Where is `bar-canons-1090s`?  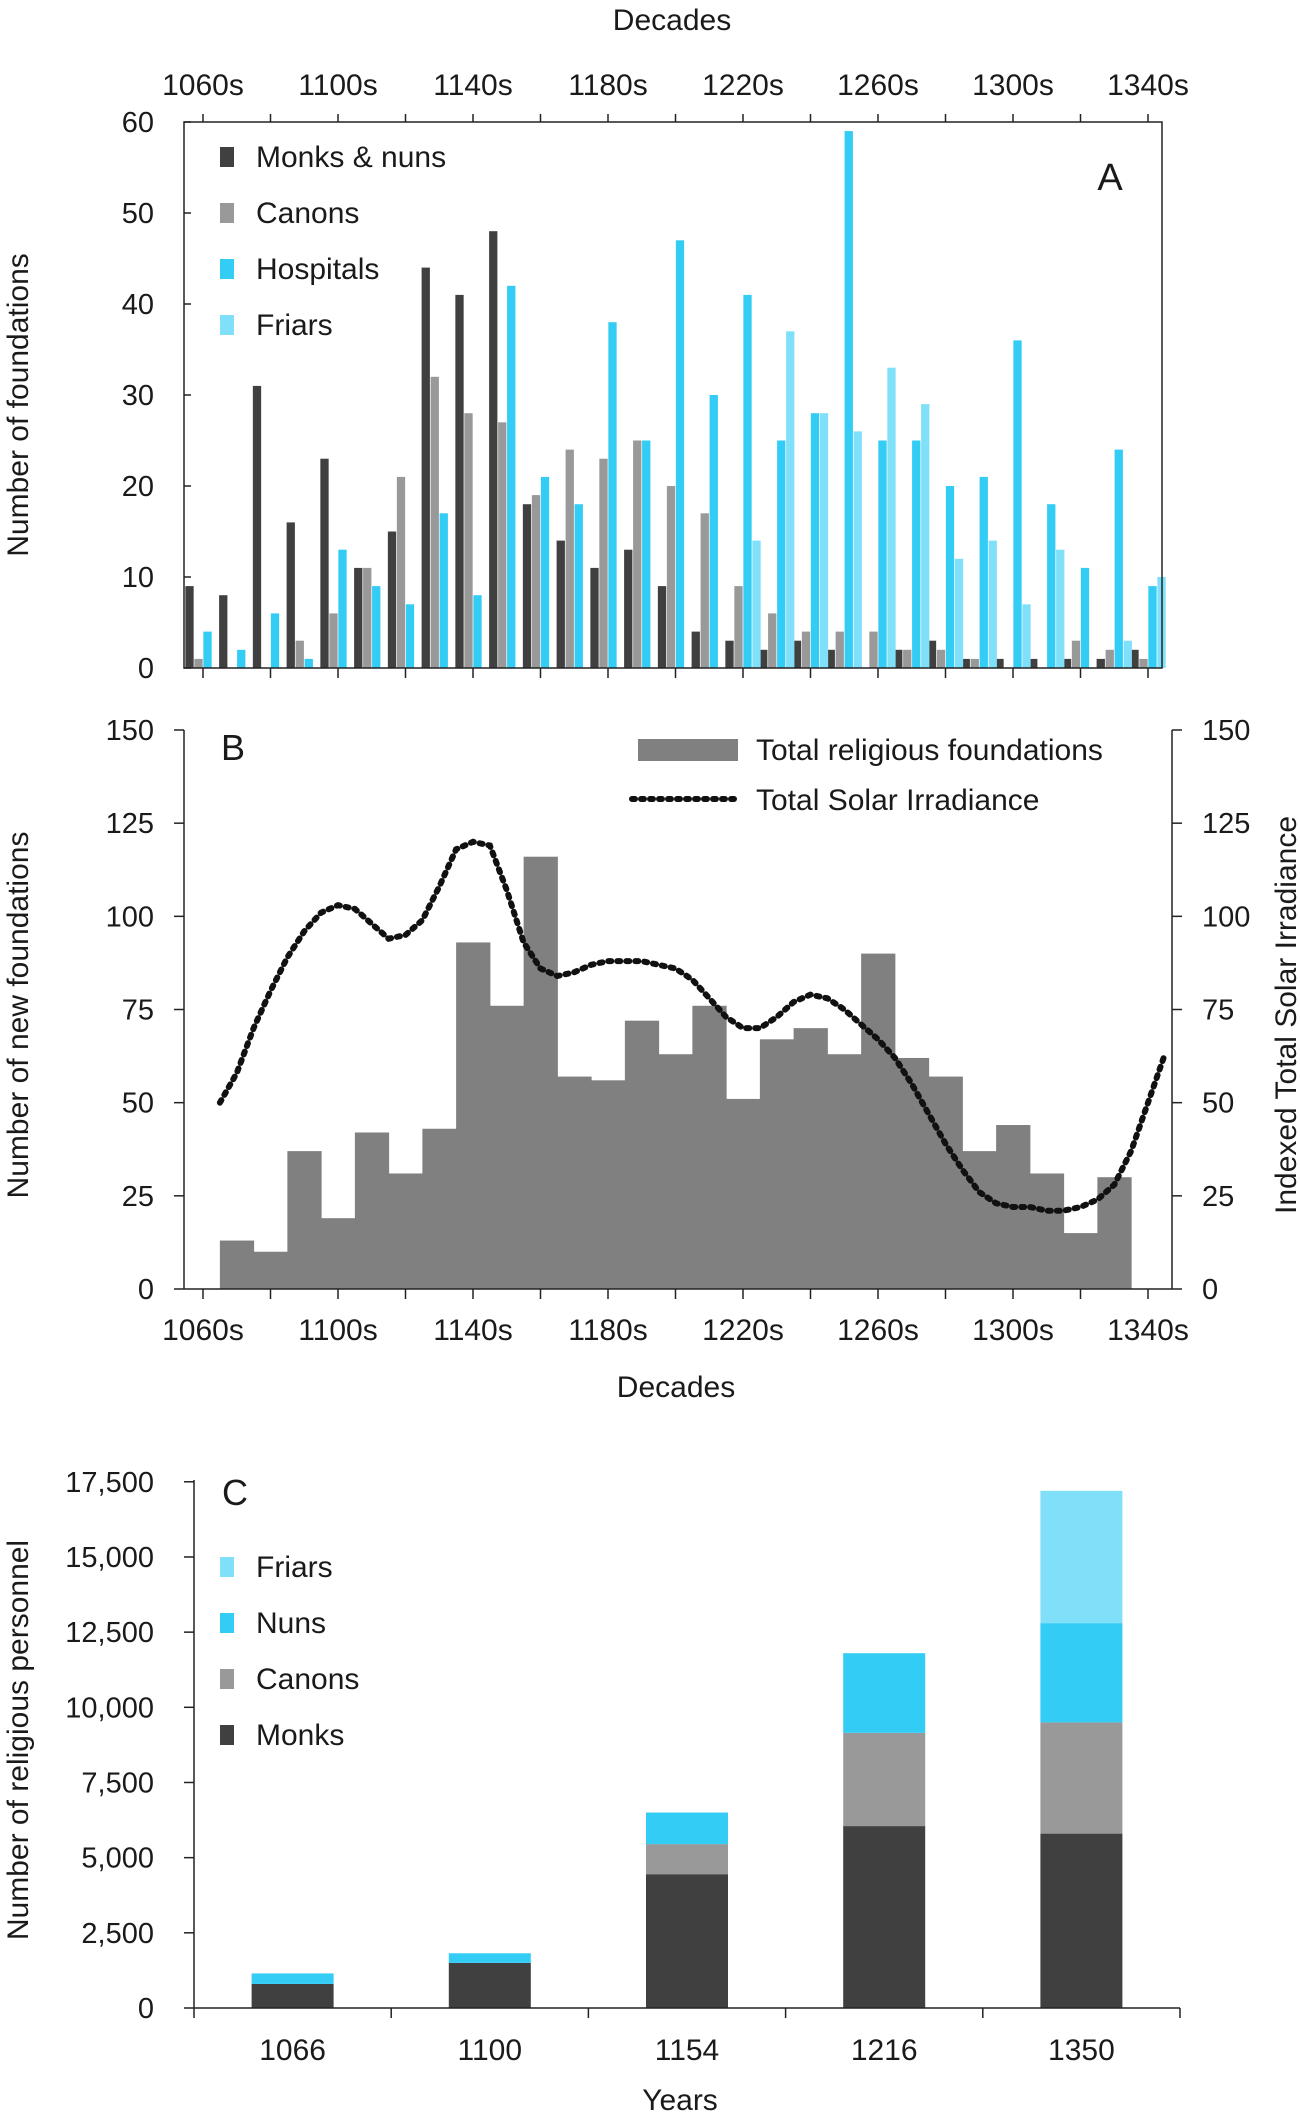 bar-canons-1090s is located at coordinates (299, 654).